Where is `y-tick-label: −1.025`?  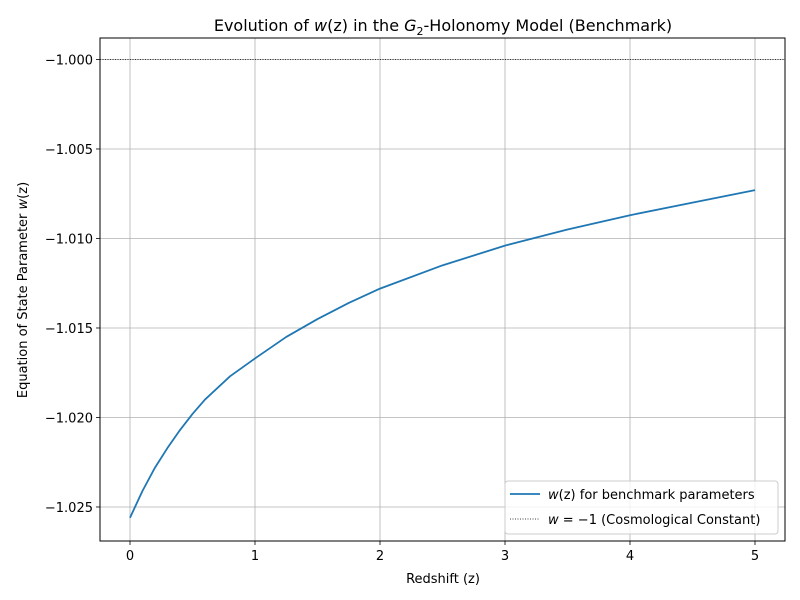
y-tick-label: −1.025 is located at coordinates (69, 508).